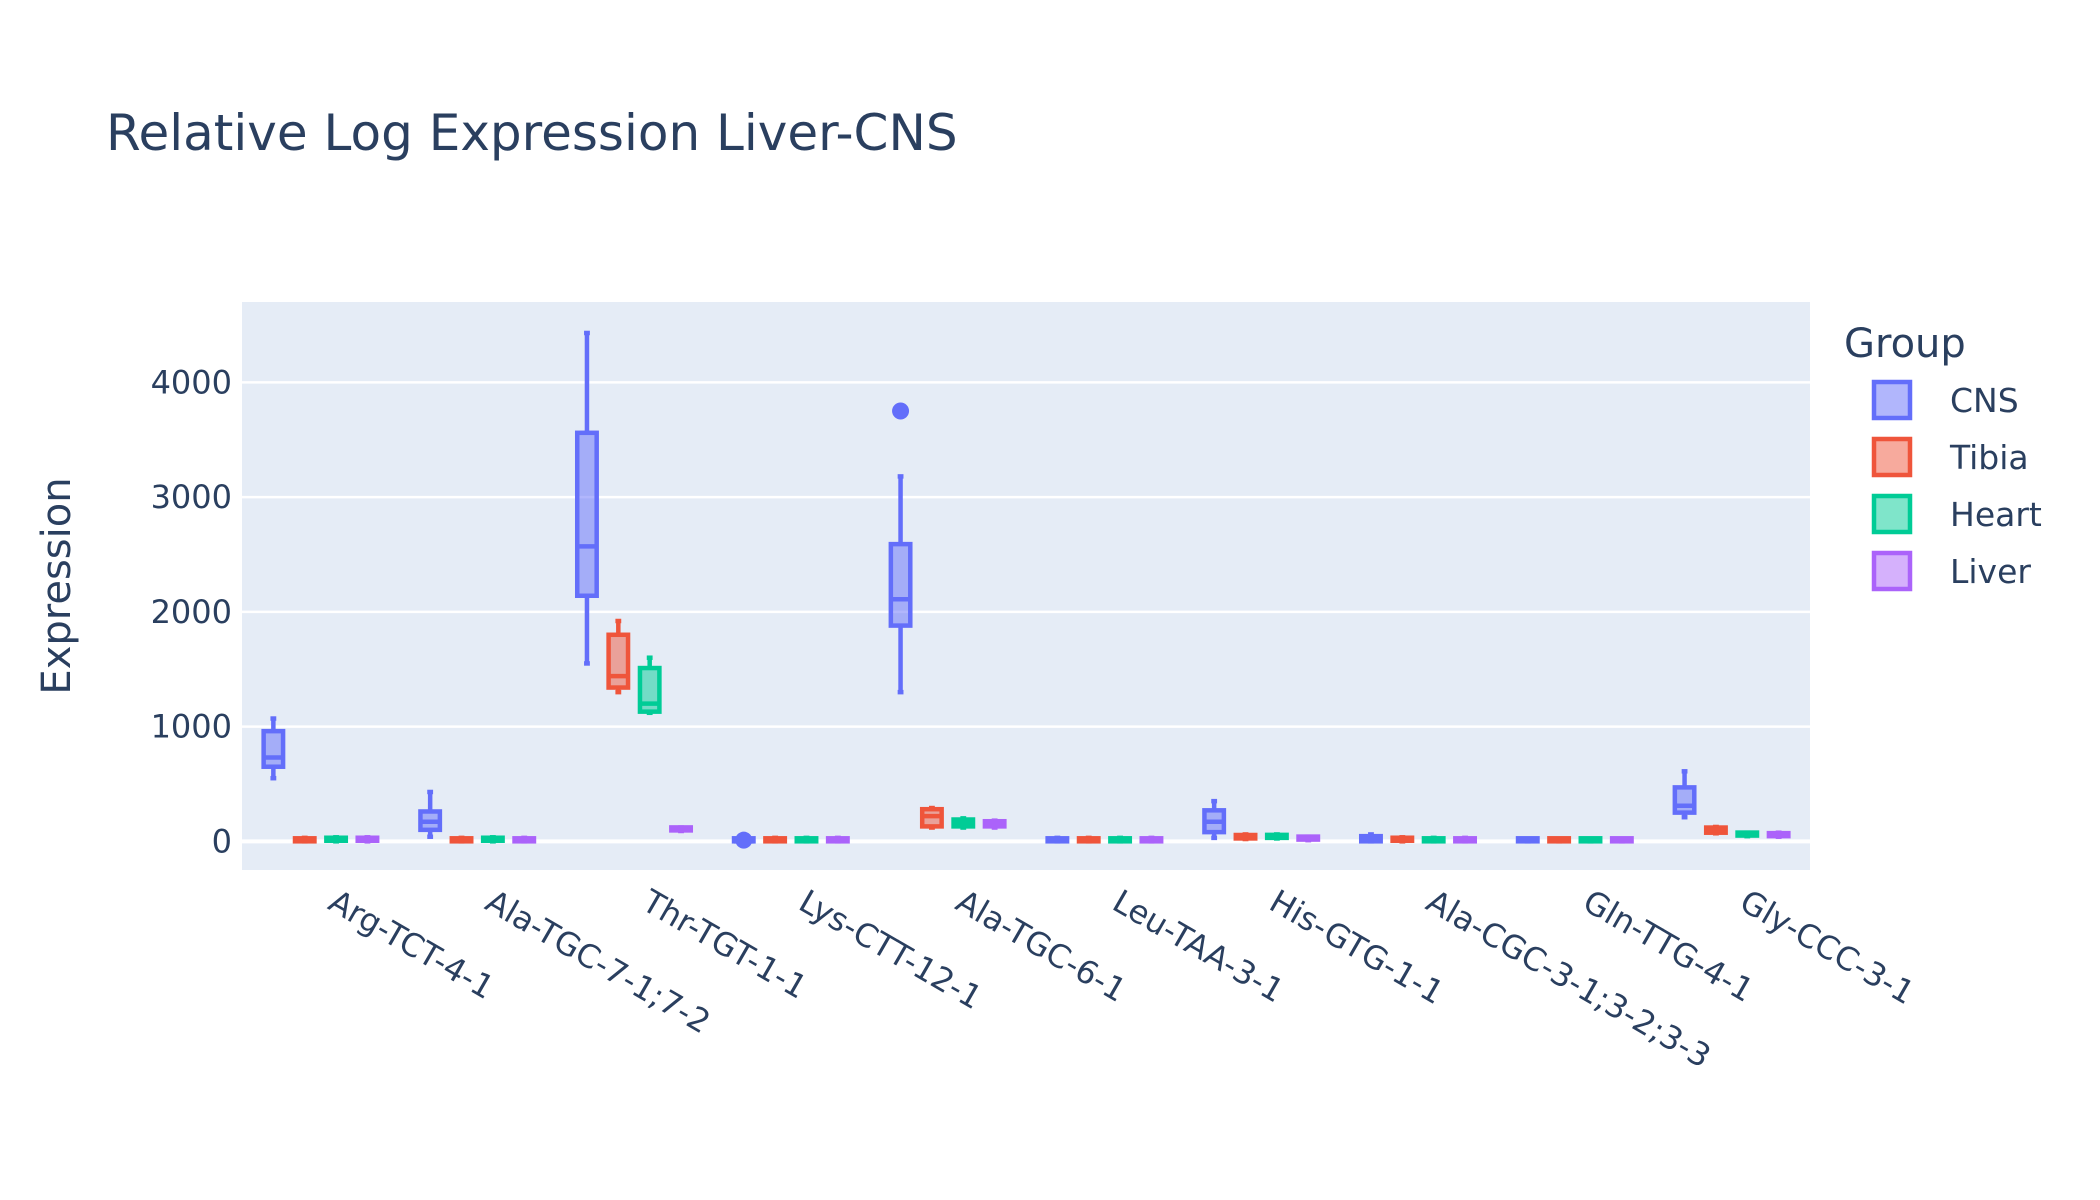 This screenshot has height=1200, width=2100. I want to click on x-tick-label: His-GTG-1-1, so click(1356, 947).